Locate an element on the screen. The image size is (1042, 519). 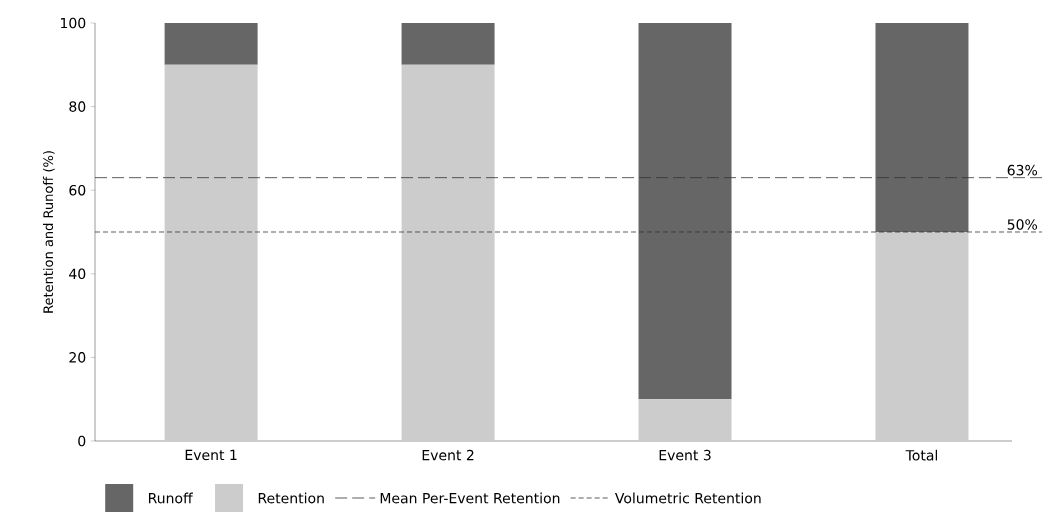
y-tick-label: 0 is located at coordinates (82, 441).